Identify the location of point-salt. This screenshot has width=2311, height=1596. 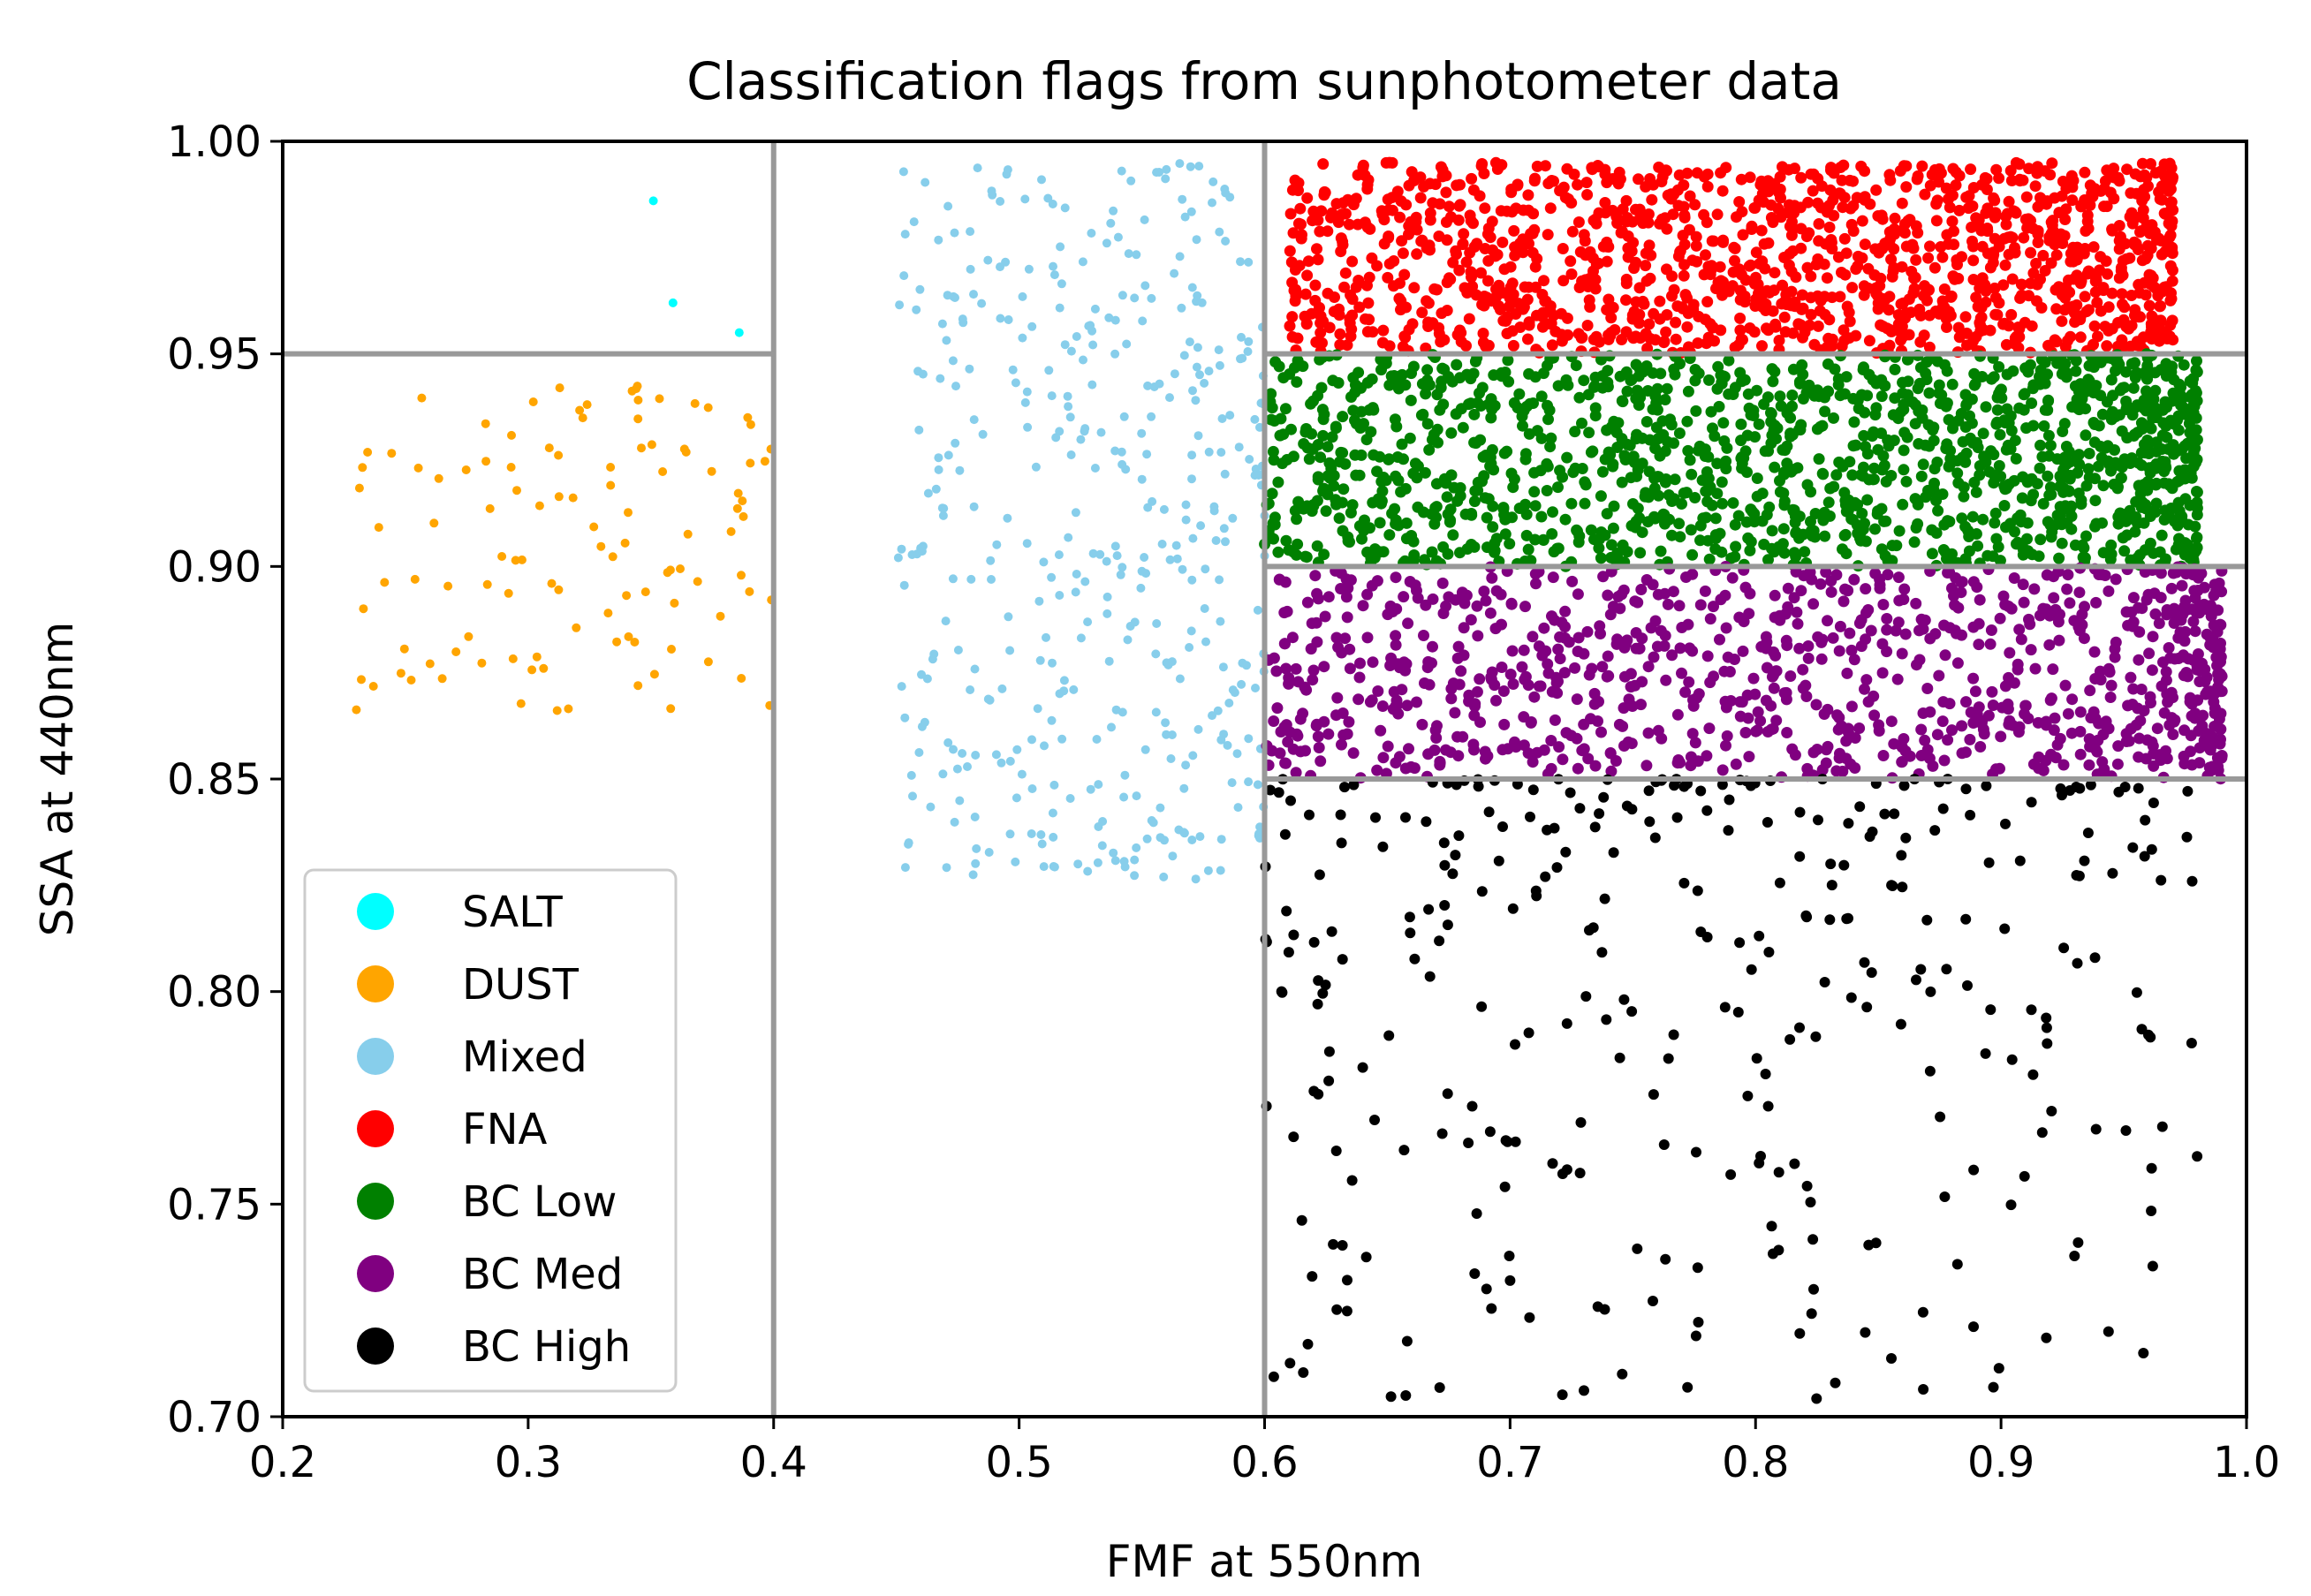
(673, 302).